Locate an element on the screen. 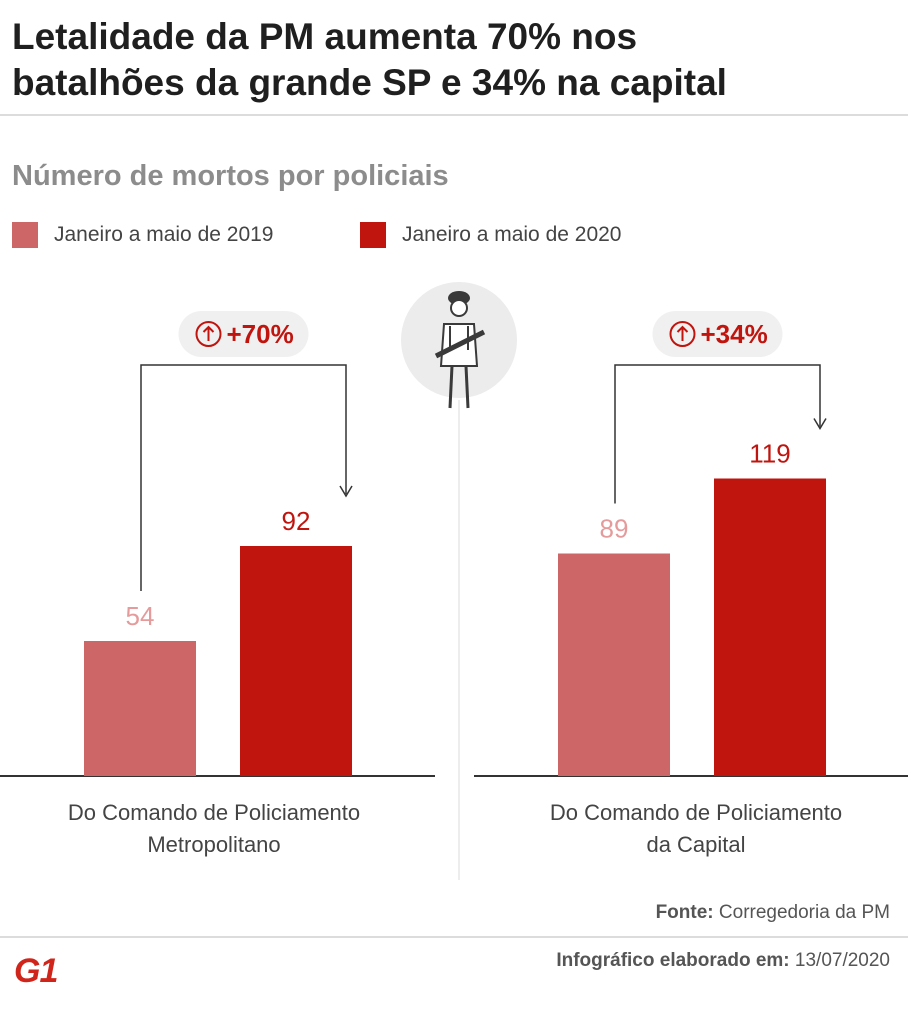 The width and height of the screenshot is (908, 1024). source: Fonte: Corregedoria da PM is located at coordinates (773, 913).